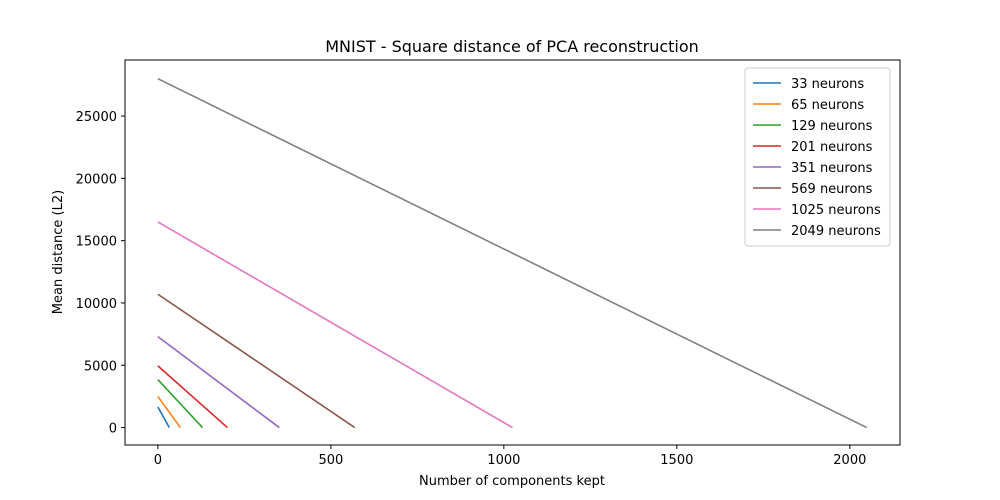 Image resolution: width=1000 pixels, height=500 pixels. Describe the element at coordinates (849, 460) in the screenshot. I see `x-tick-label: 2000` at that location.